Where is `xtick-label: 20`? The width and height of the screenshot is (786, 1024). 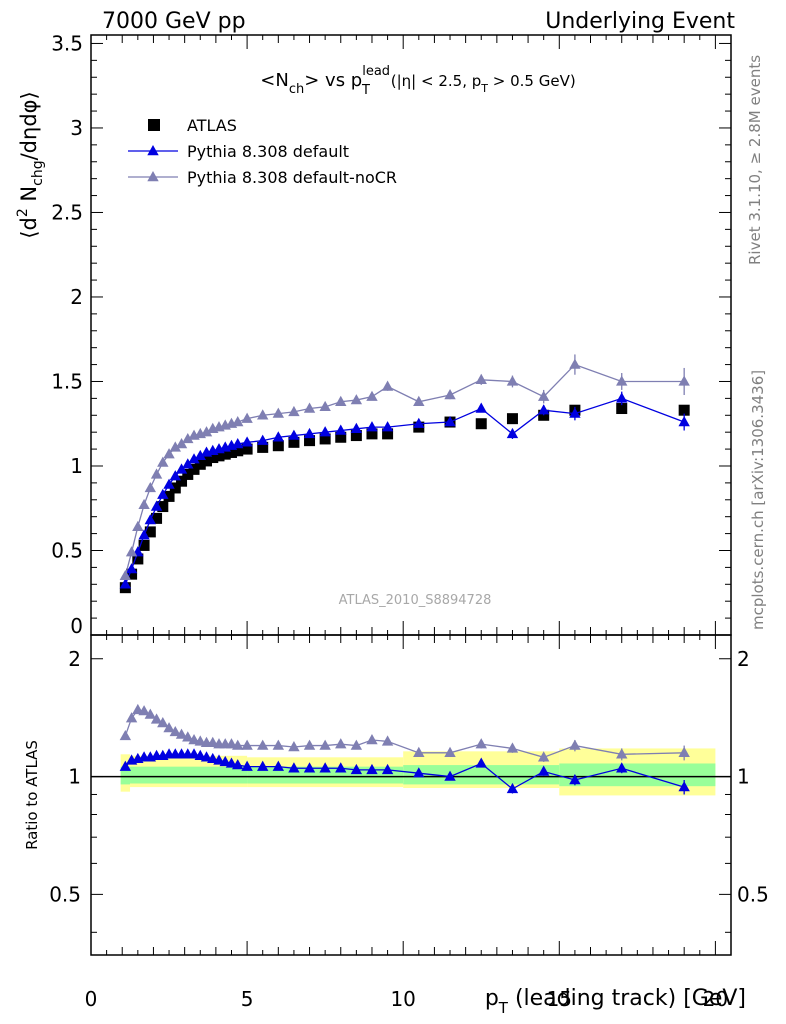 xtick-label: 20 is located at coordinates (715, 999).